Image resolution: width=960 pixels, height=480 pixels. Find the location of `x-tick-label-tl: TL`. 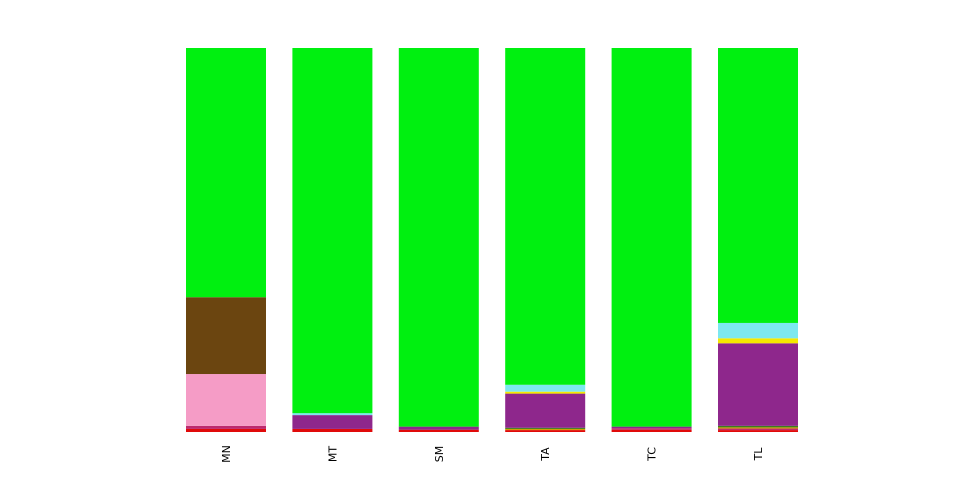

x-tick-label-tl: TL is located at coordinates (758, 454).